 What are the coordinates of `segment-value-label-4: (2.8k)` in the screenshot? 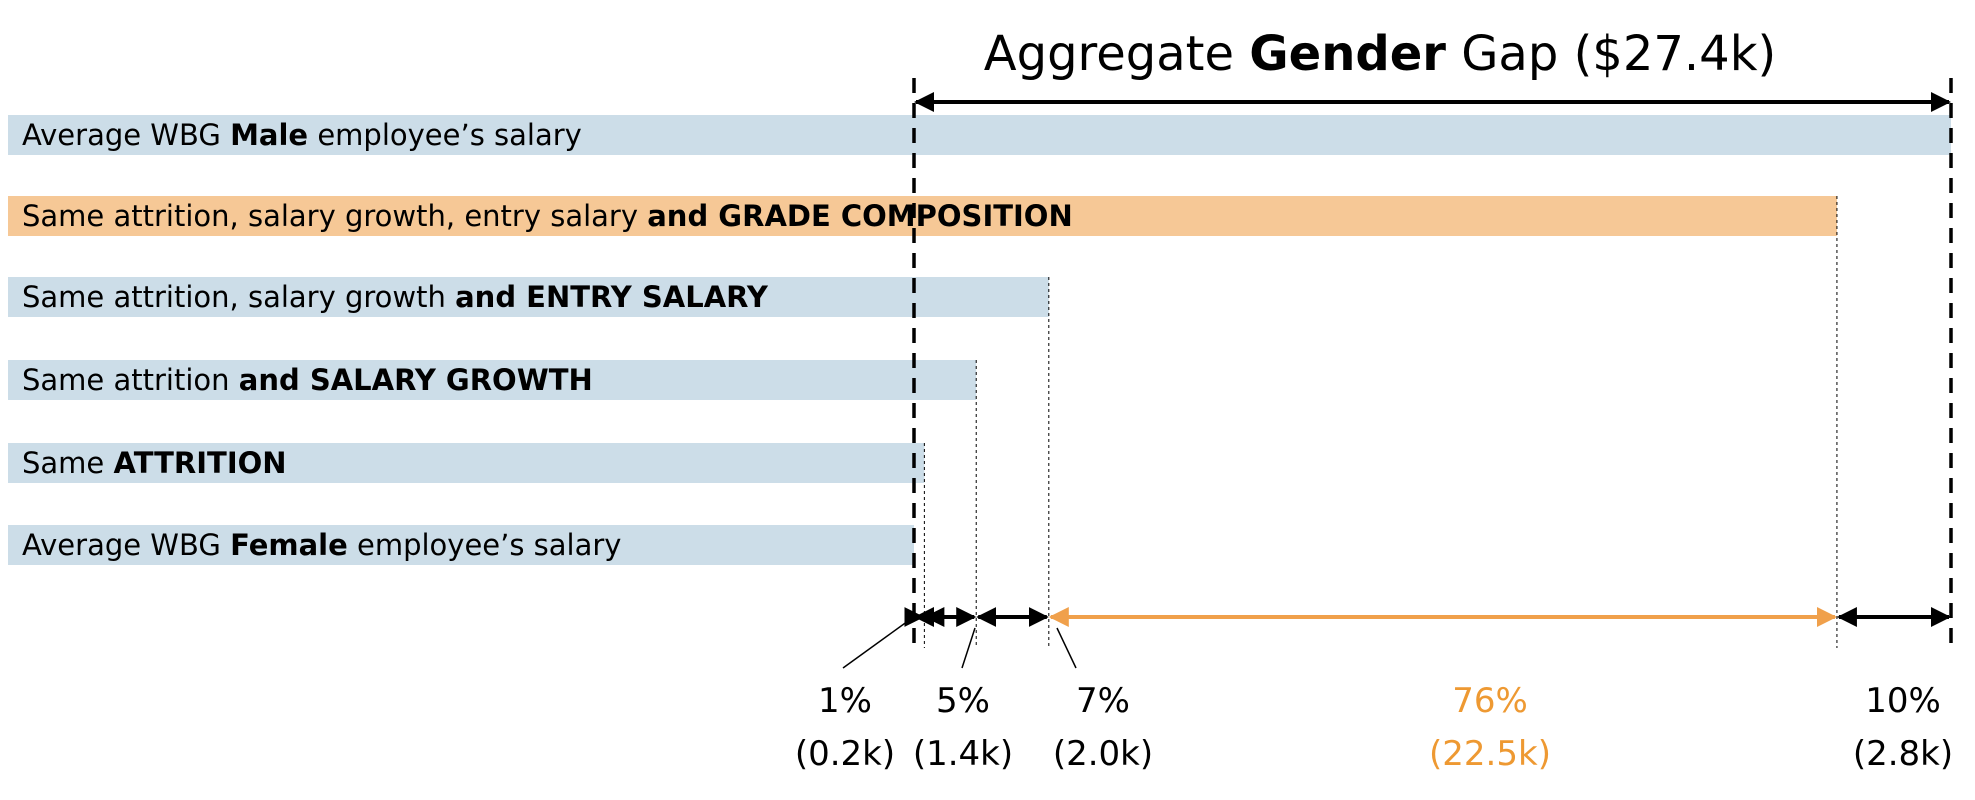 It's located at (1903, 754).